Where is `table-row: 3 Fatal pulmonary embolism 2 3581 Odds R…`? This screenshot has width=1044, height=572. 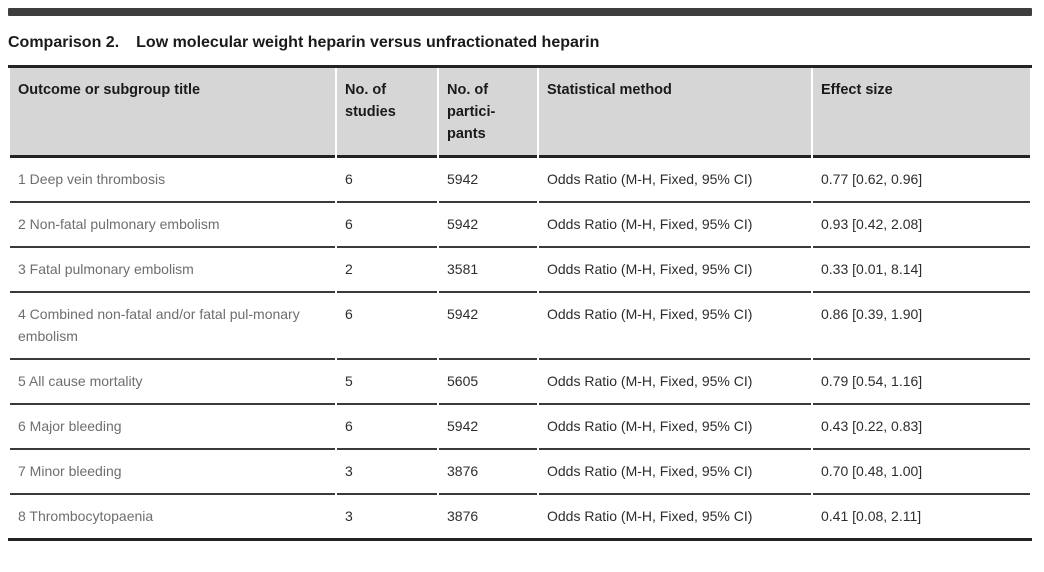 table-row: 3 Fatal pulmonary embolism 2 3581 Odds R… is located at coordinates (520, 270).